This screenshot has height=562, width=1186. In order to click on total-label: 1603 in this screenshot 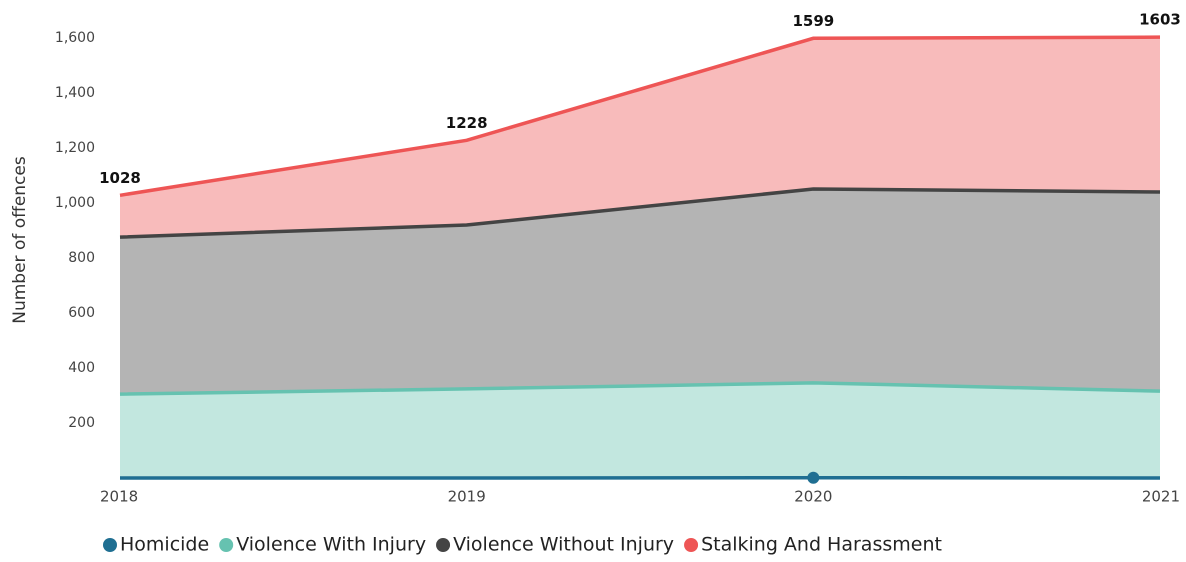, I will do `click(1160, 20)`.